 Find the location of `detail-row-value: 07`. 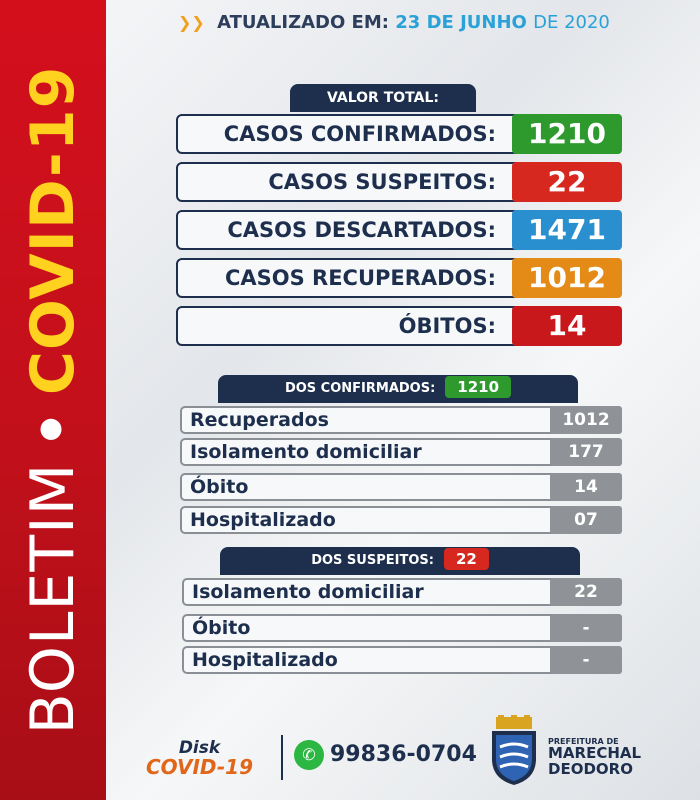

detail-row-value: 07 is located at coordinates (586, 520).